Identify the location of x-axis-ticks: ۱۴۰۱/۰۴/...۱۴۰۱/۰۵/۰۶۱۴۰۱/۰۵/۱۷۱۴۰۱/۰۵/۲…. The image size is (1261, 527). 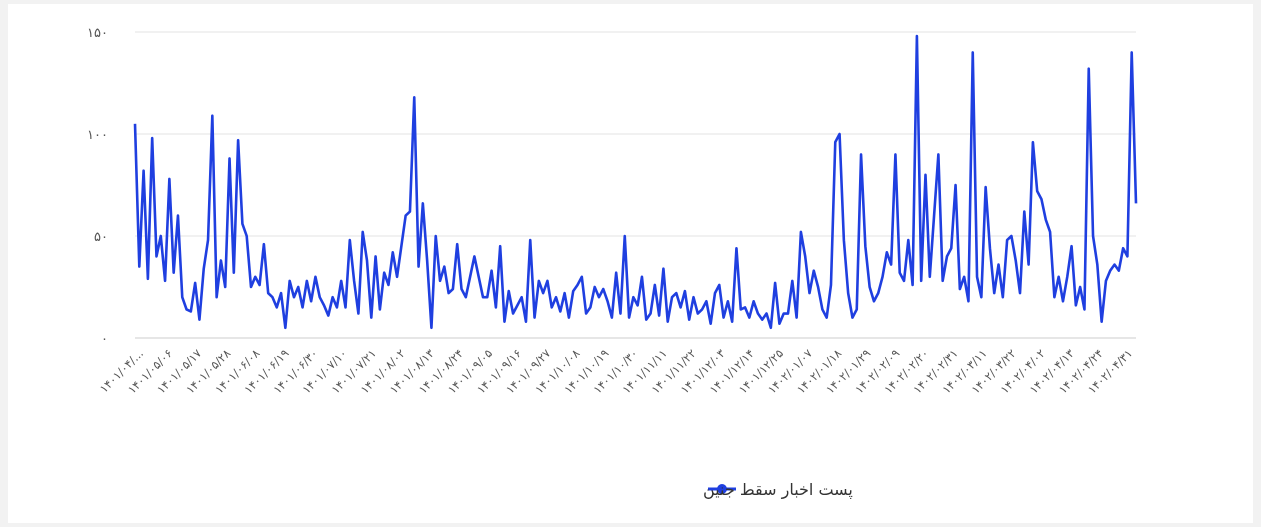
(616, 371).